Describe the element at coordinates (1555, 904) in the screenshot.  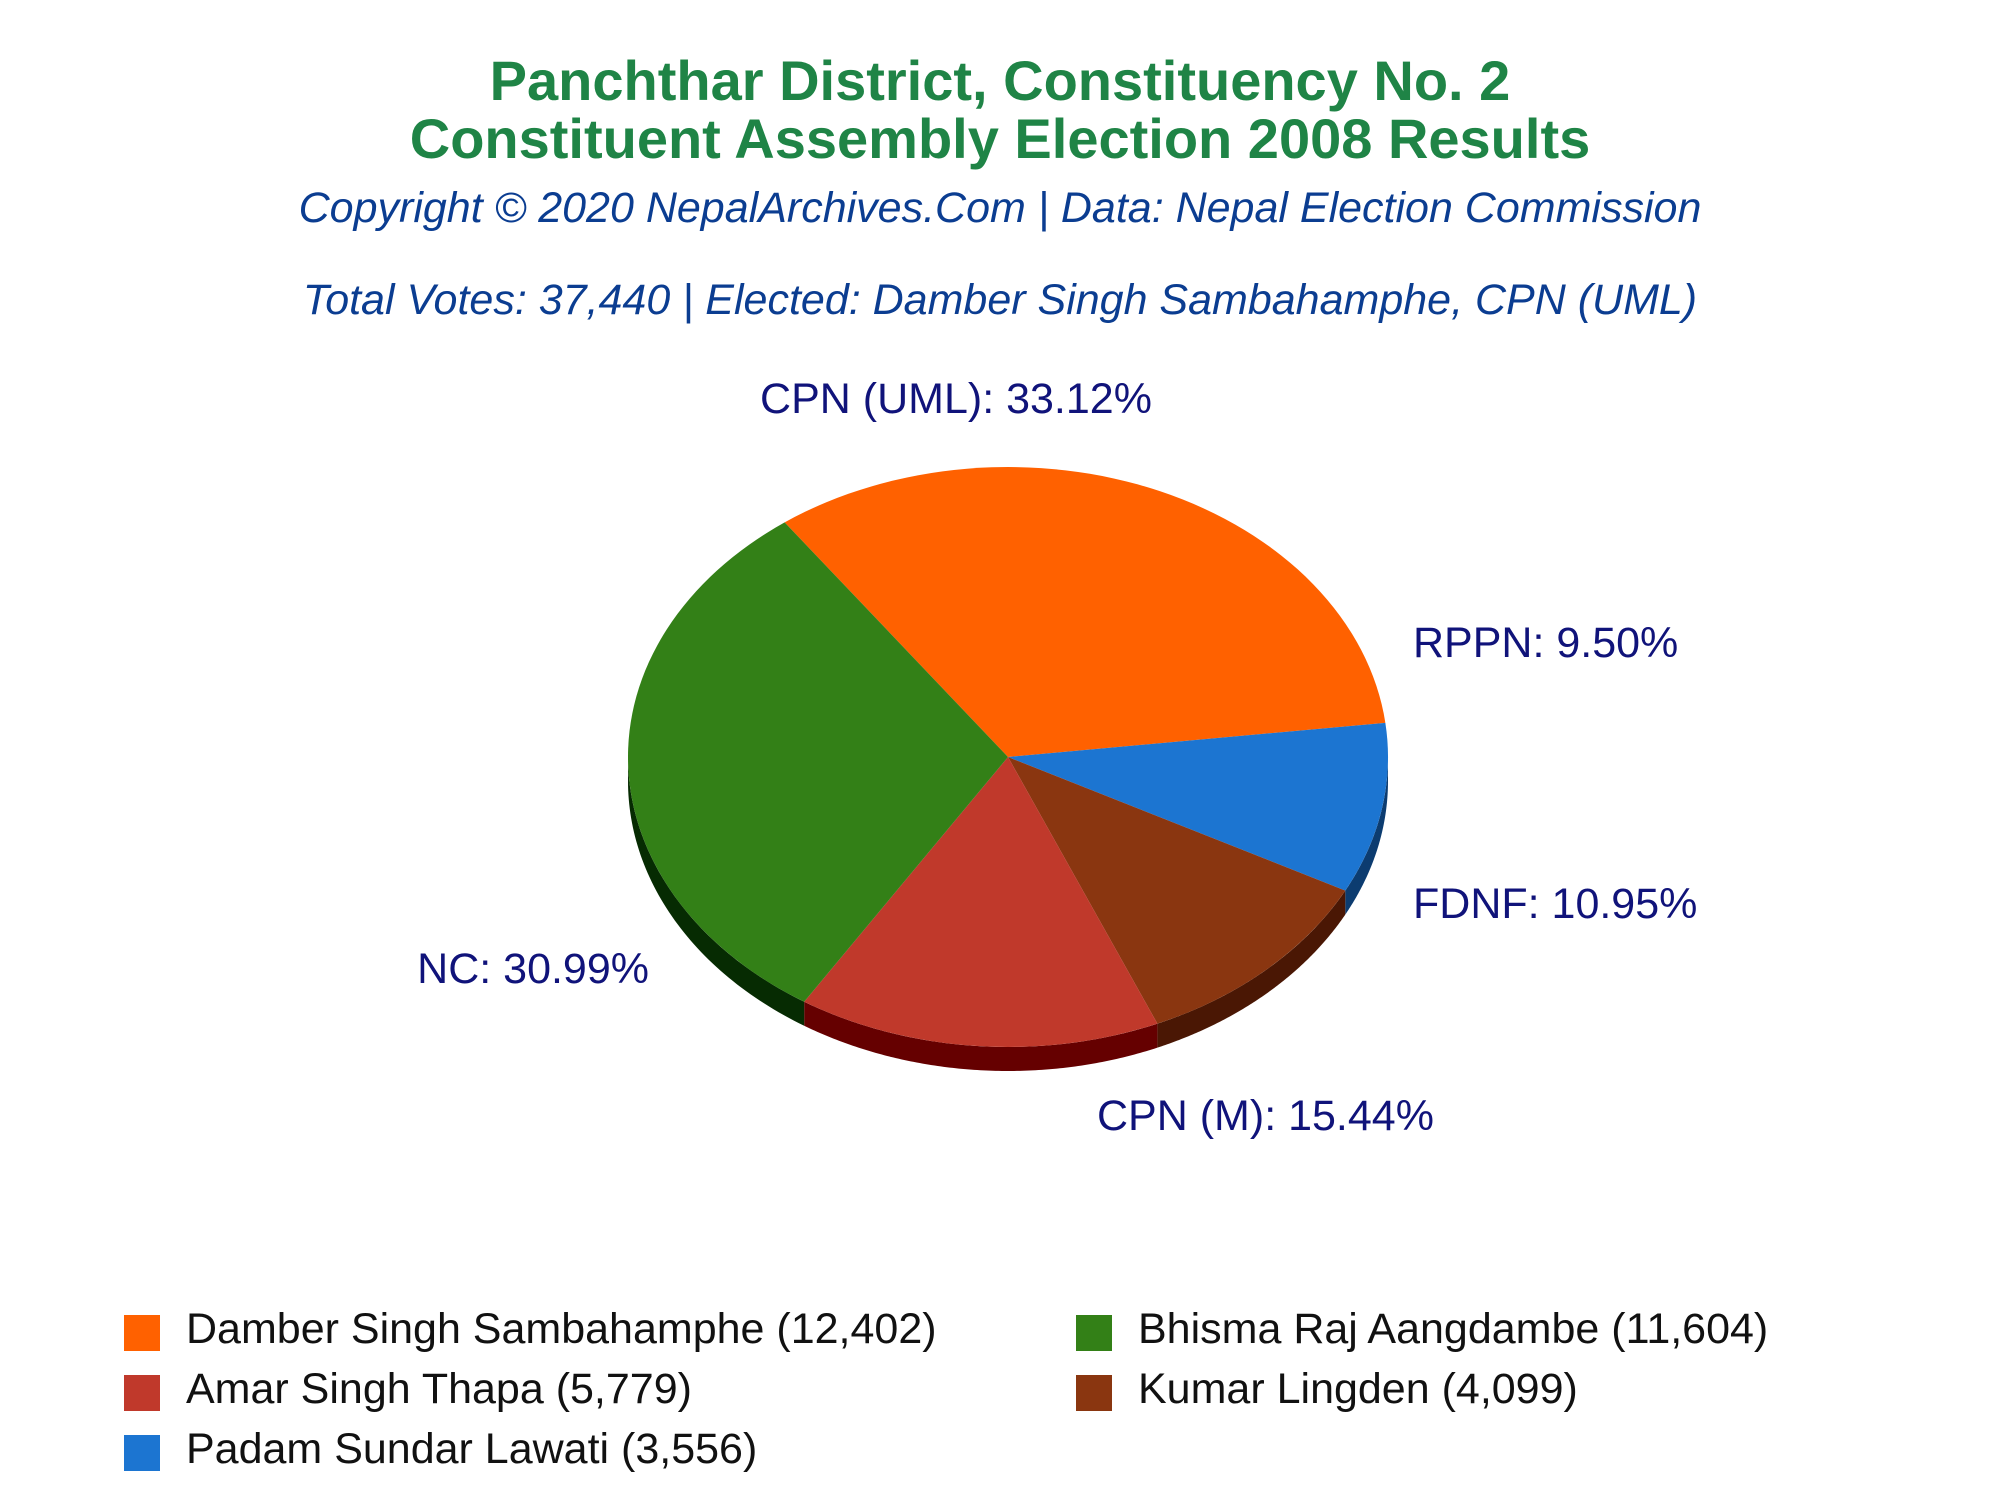
I see `pie-slice-label: FDNF: 10.95%` at that location.